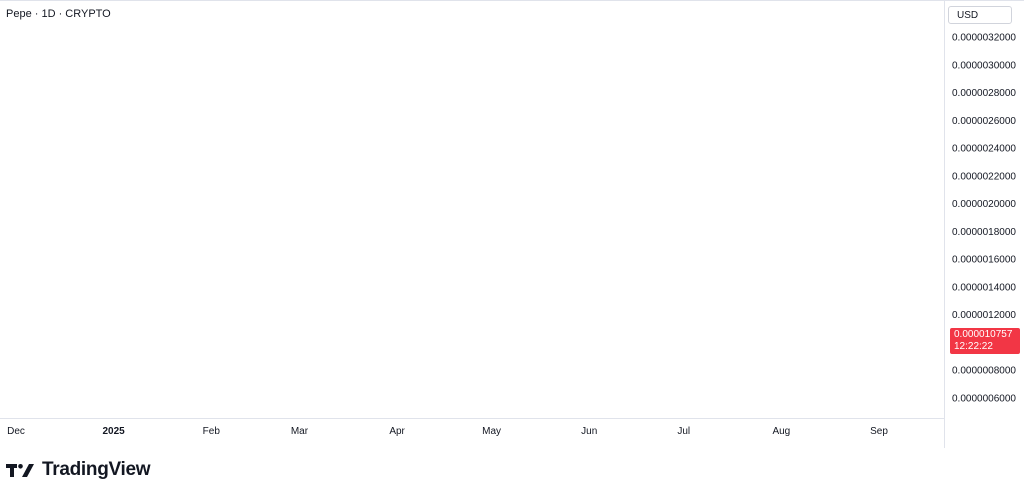 The width and height of the screenshot is (1024, 483). What do you see at coordinates (980, 15) in the screenshot?
I see `currency-selector: USD` at bounding box center [980, 15].